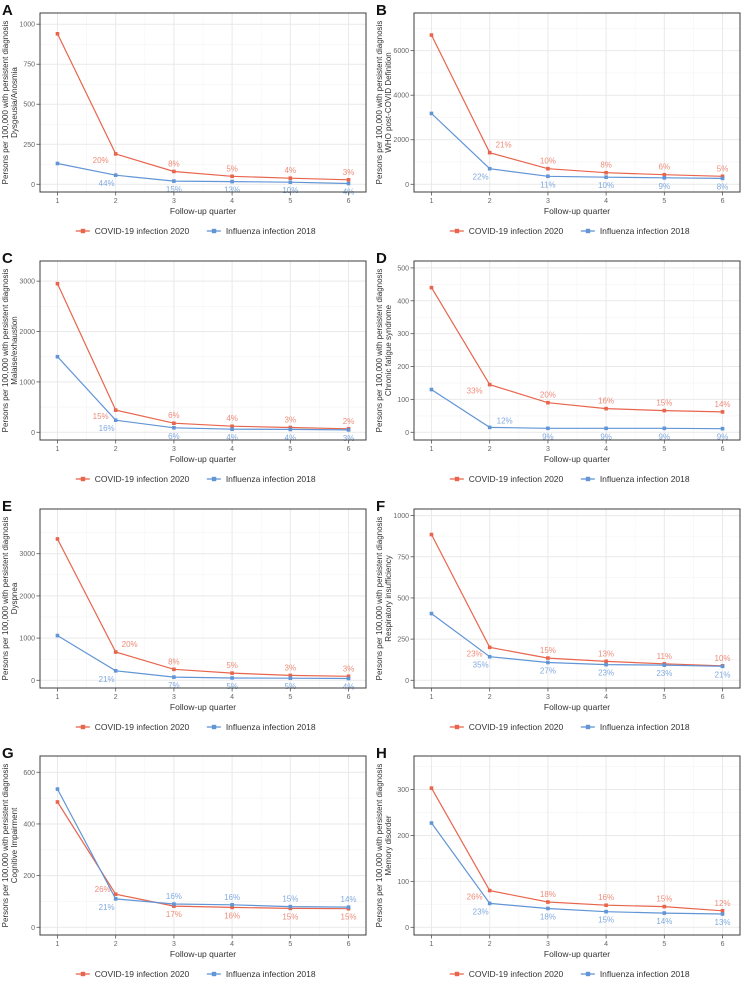 The image size is (747, 991). Describe the element at coordinates (503, 145) in the screenshot. I see `covid-pct-label: 21%` at that location.